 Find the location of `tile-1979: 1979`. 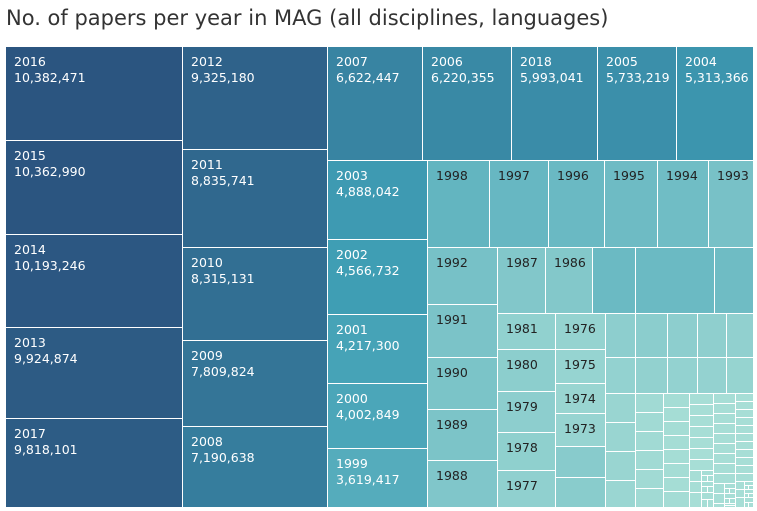

tile-1979: 1979 is located at coordinates (527, 412).